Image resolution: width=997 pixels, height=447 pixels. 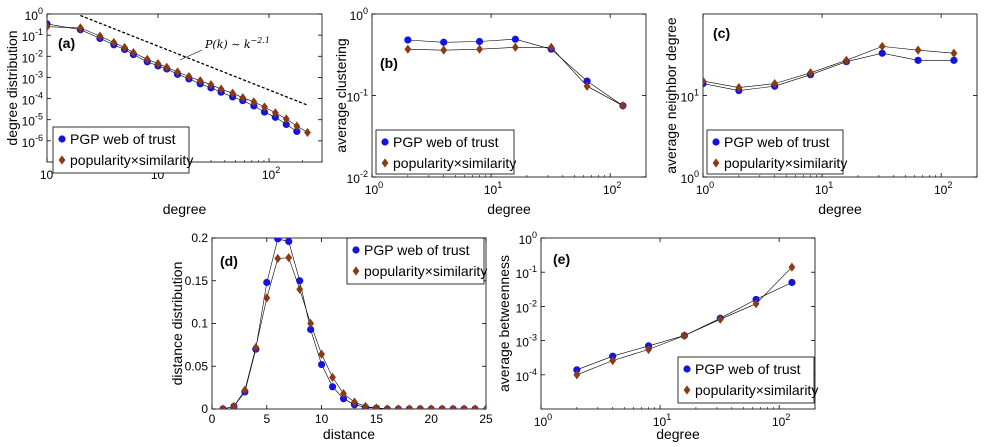 I want to click on y-tick-label: 10¹, so click(x=690, y=96).